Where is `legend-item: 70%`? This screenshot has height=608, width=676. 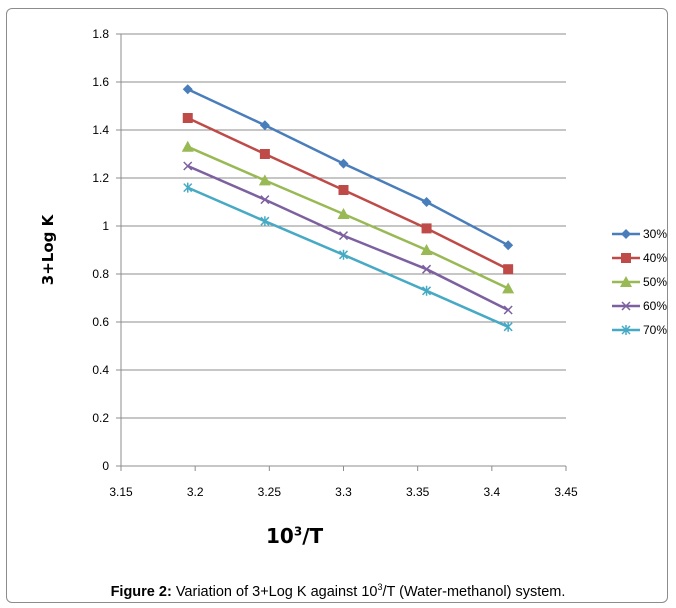 legend-item: 70% is located at coordinates (639, 330).